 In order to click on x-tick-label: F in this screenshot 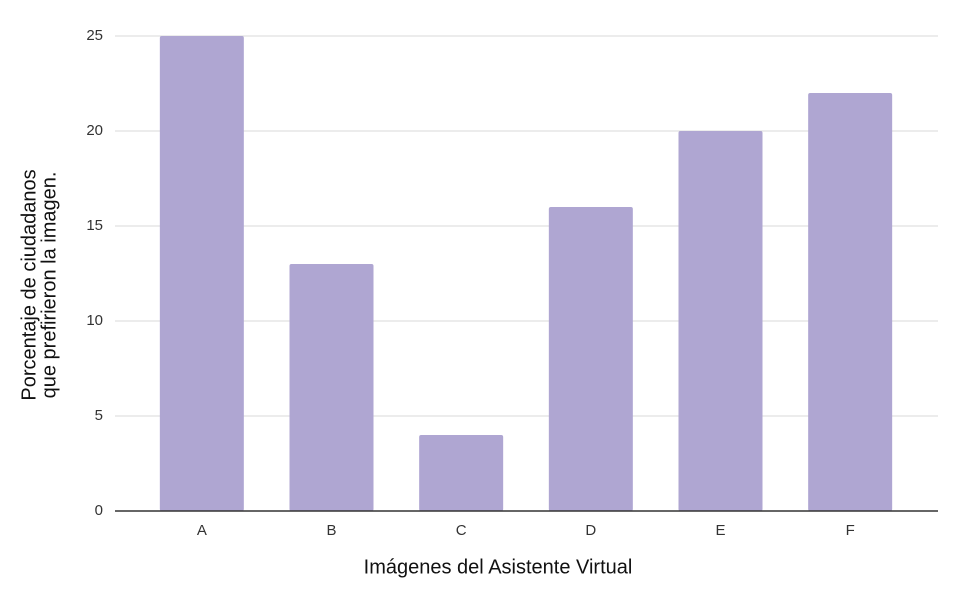, I will do `click(850, 530)`.